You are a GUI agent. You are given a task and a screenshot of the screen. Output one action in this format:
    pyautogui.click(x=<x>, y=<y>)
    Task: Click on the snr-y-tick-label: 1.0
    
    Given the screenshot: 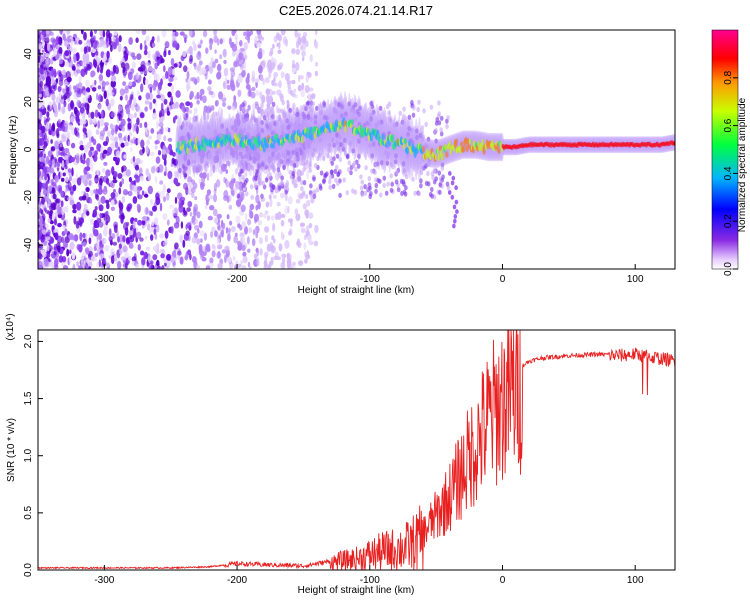 What is the action you would take?
    pyautogui.click(x=28, y=455)
    